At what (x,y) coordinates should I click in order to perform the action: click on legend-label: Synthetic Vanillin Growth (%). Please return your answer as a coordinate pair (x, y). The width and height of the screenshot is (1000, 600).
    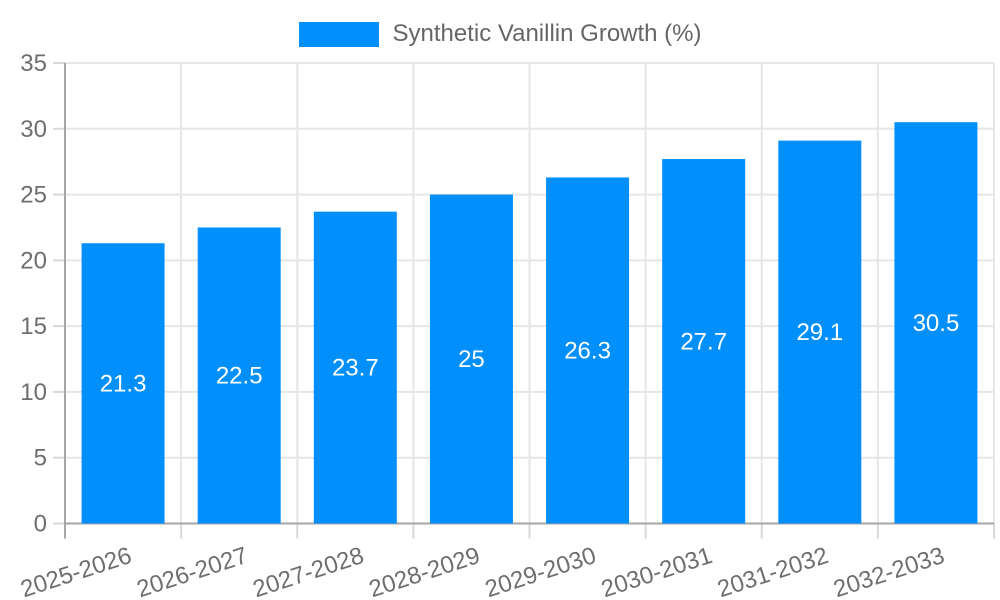
    Looking at the image, I should click on (547, 33).